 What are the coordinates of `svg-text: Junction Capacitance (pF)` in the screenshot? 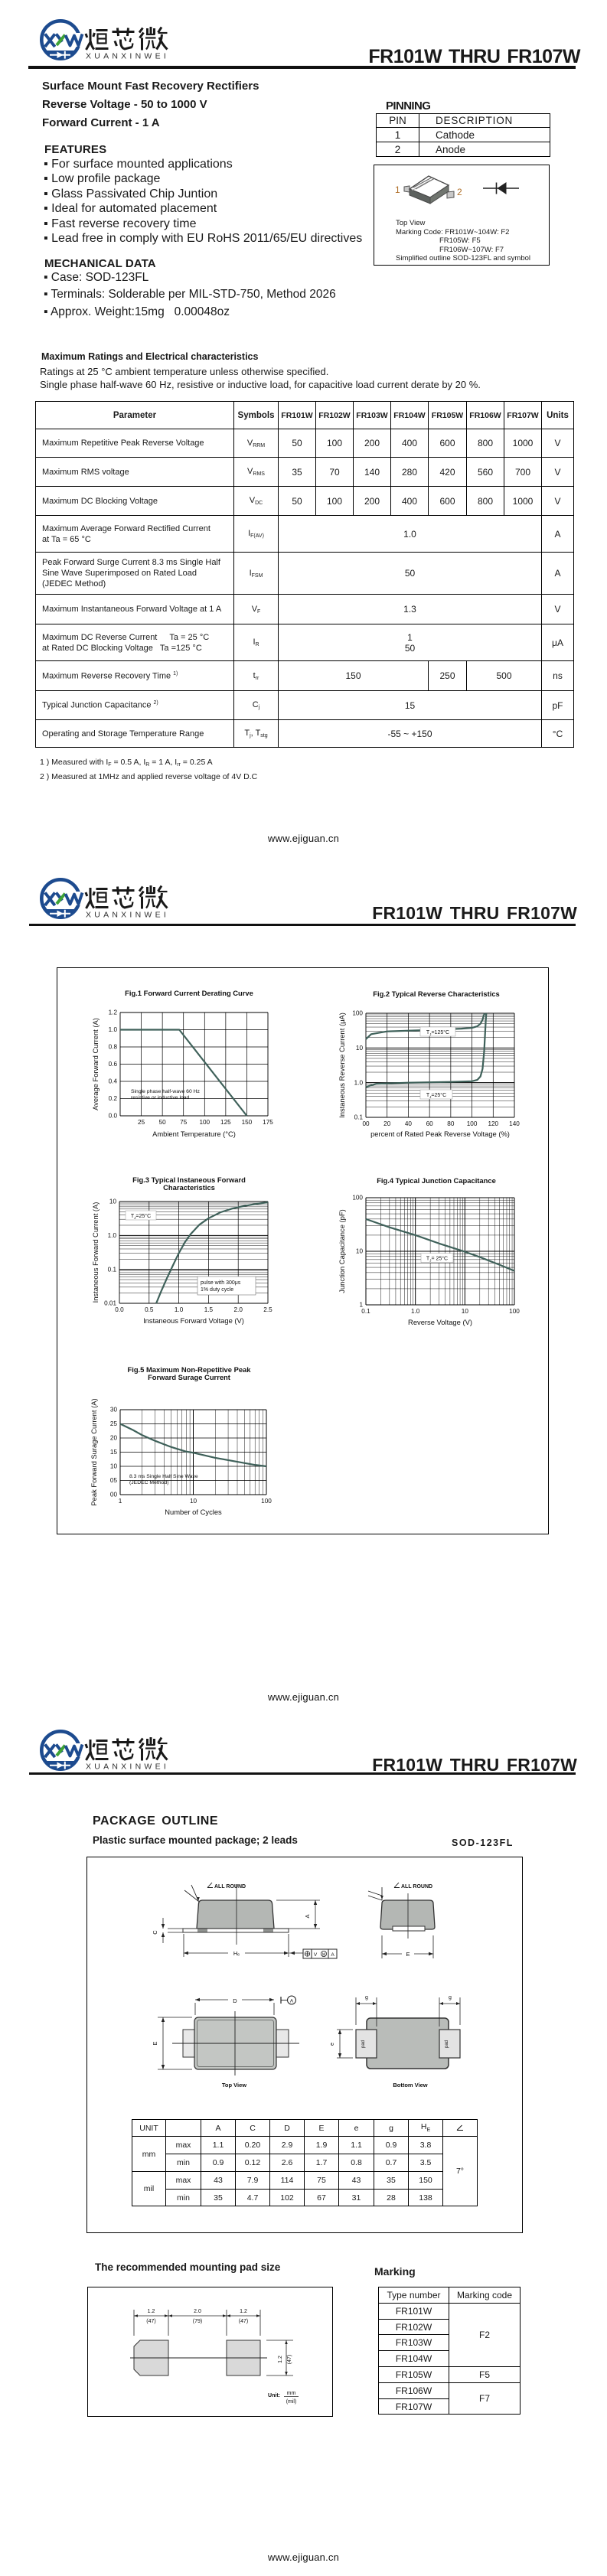 It's located at (343, 1251).